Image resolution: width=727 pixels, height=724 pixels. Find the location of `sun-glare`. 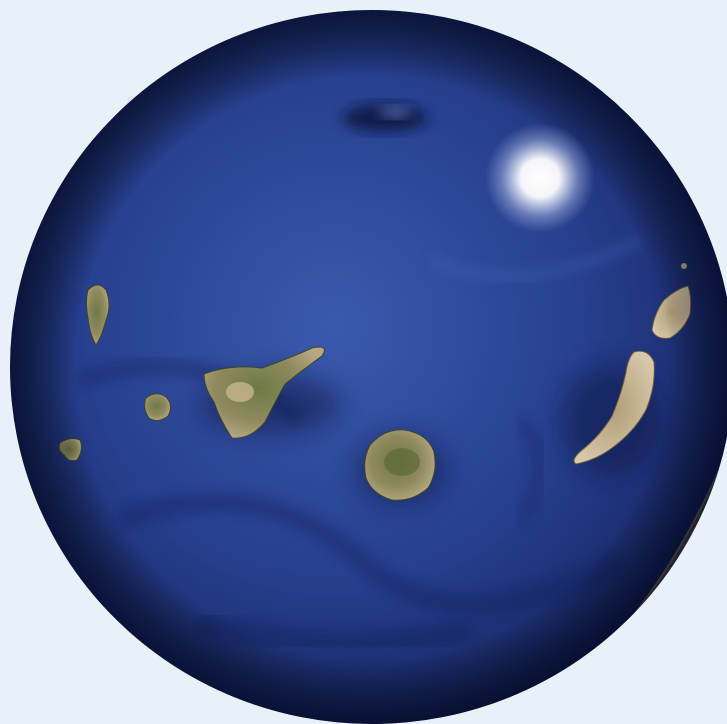

sun-glare is located at coordinates (540, 178).